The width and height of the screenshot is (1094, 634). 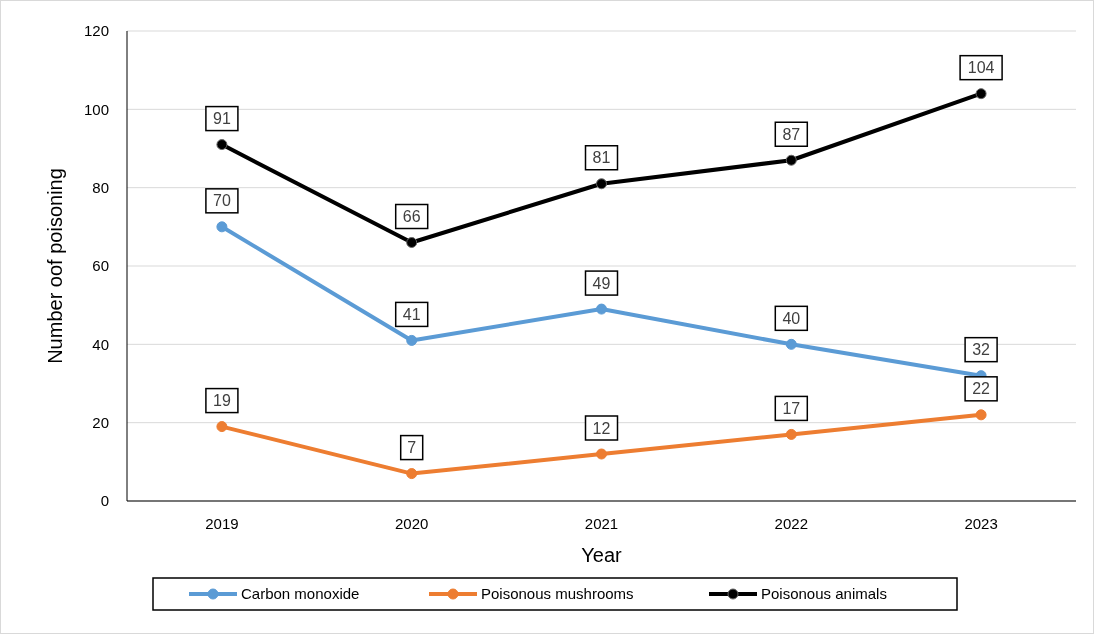 I want to click on data-label: 70, so click(x=222, y=201).